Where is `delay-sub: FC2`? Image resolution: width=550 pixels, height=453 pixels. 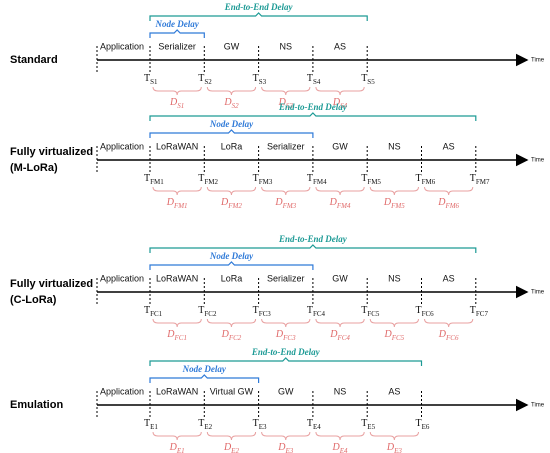
delay-sub: FC2 is located at coordinates (235, 338).